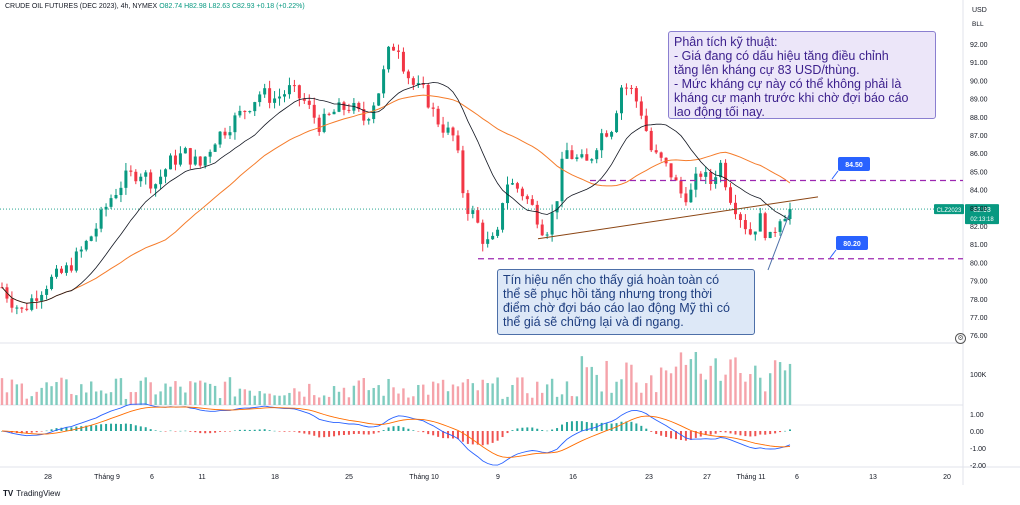 Image resolution: width=1020 pixels, height=505 pixels. Describe the element at coordinates (201, 477) in the screenshot. I see `time-tick-label: 11` at that location.